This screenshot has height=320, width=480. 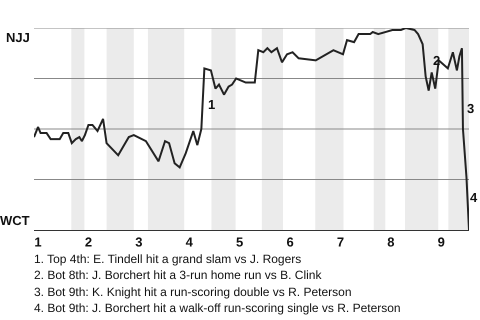 What do you see at coordinates (436, 60) in the screenshot?
I see `annotation: 2` at bounding box center [436, 60].